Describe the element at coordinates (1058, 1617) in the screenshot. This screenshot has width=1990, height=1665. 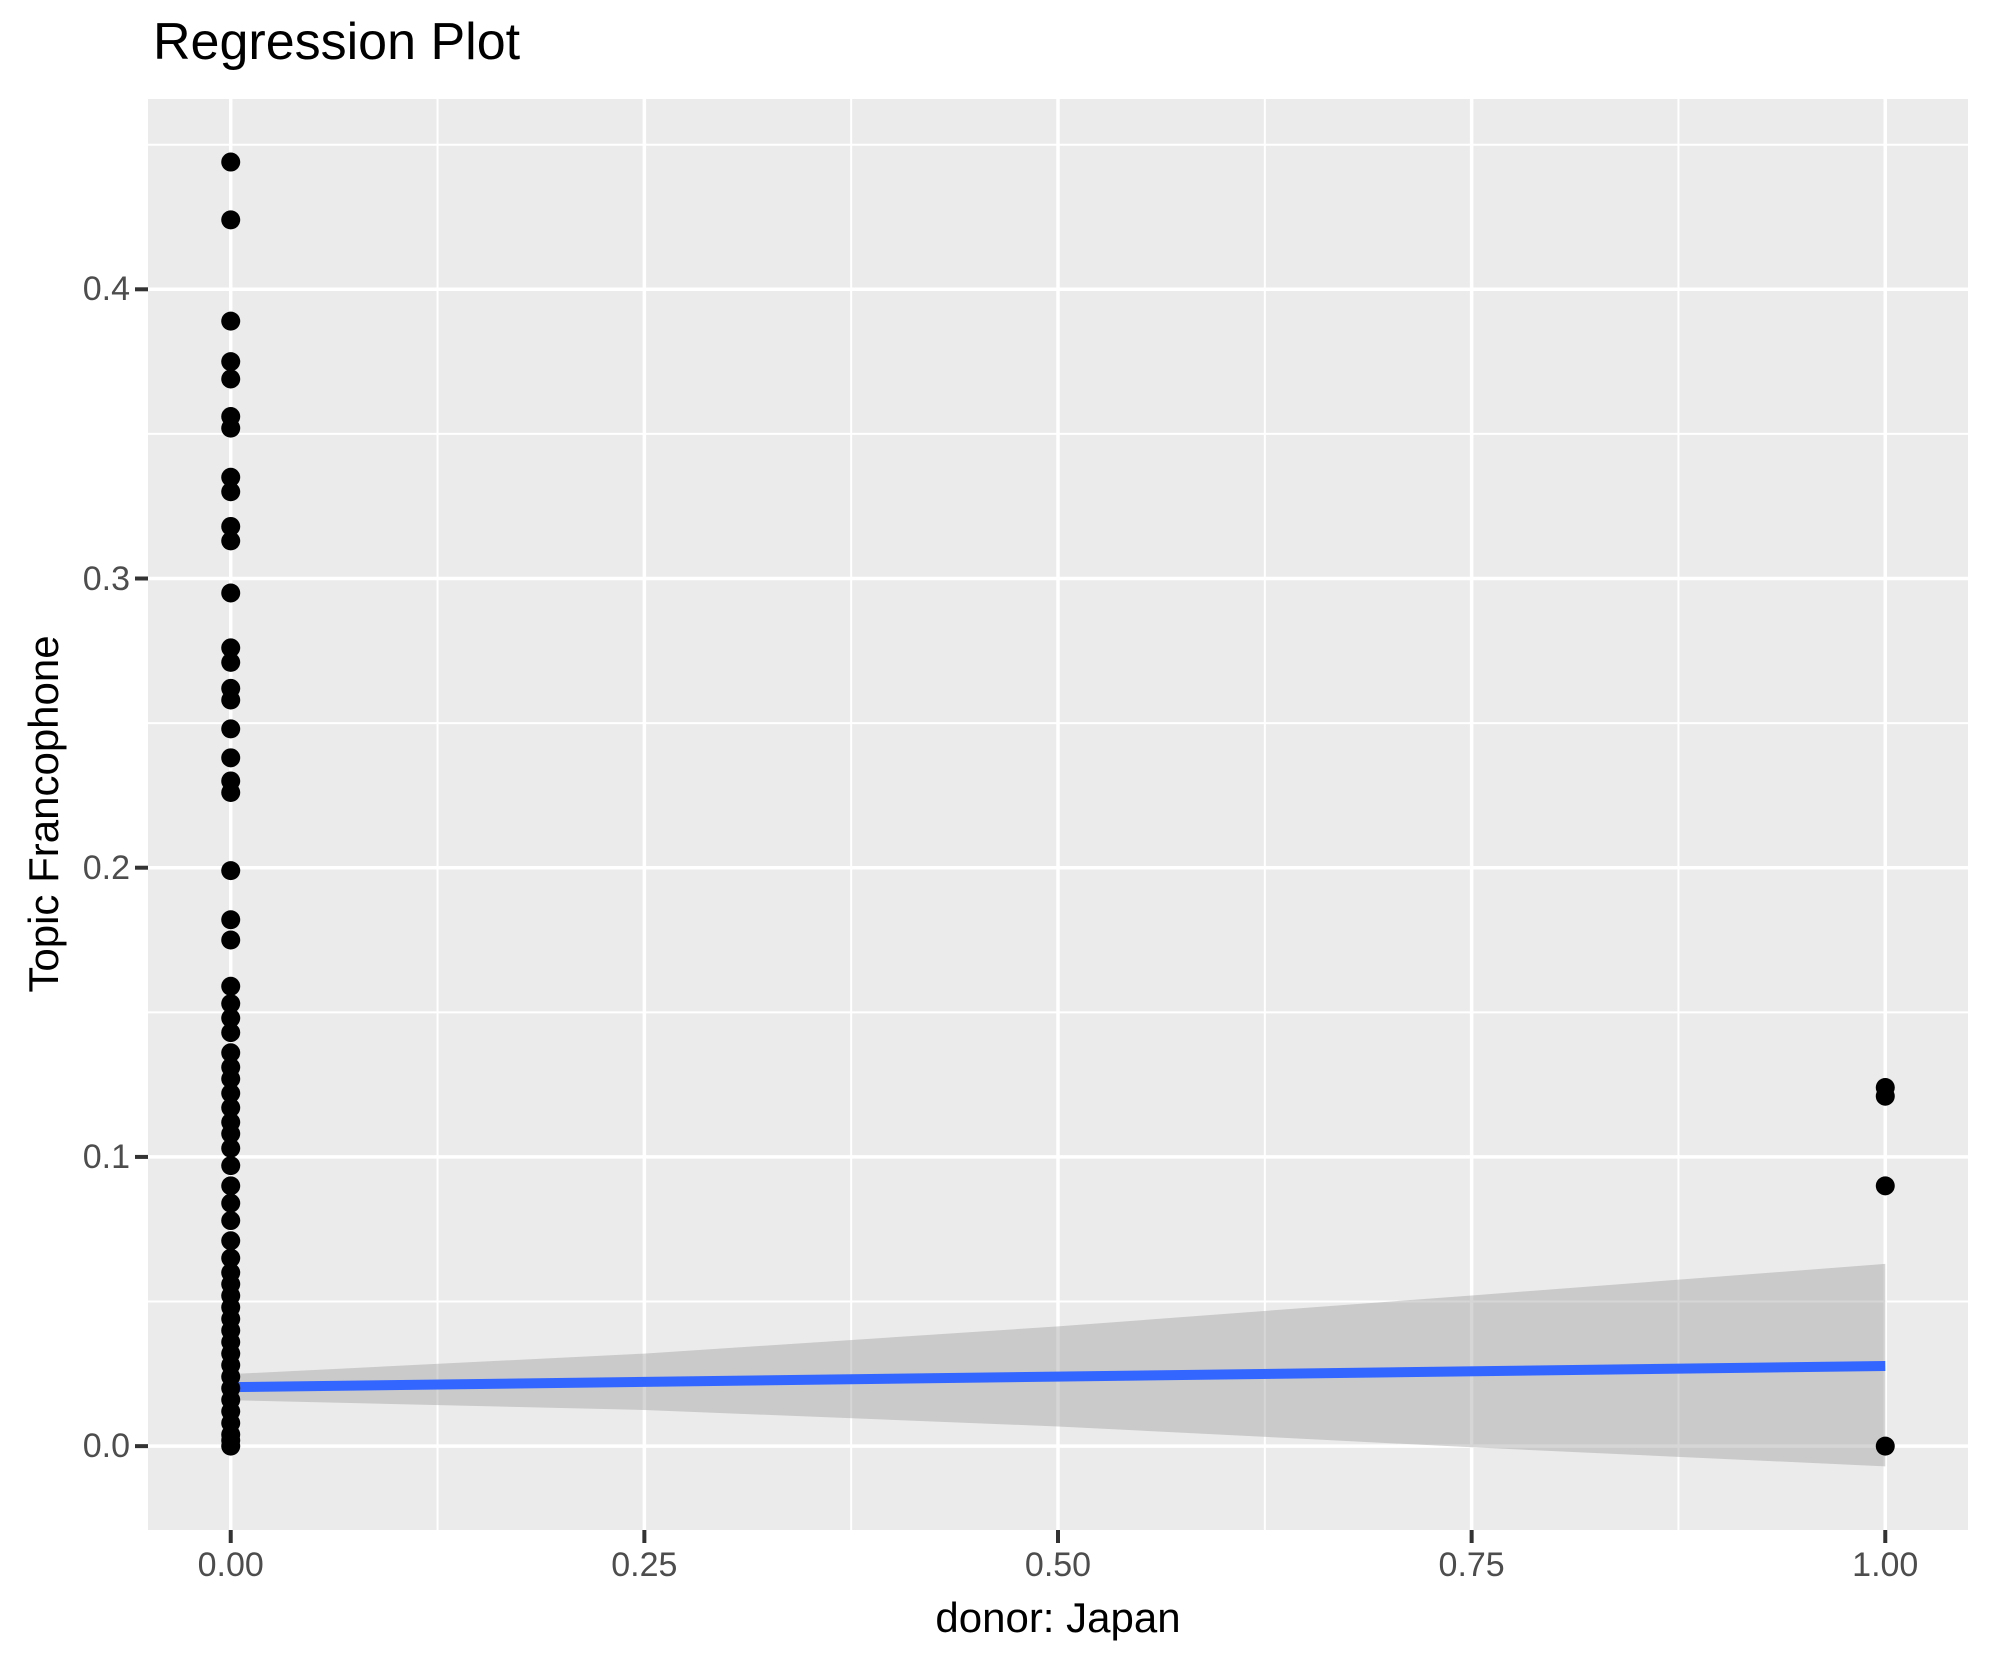
I see `x-axis-label: donor: Japan` at that location.